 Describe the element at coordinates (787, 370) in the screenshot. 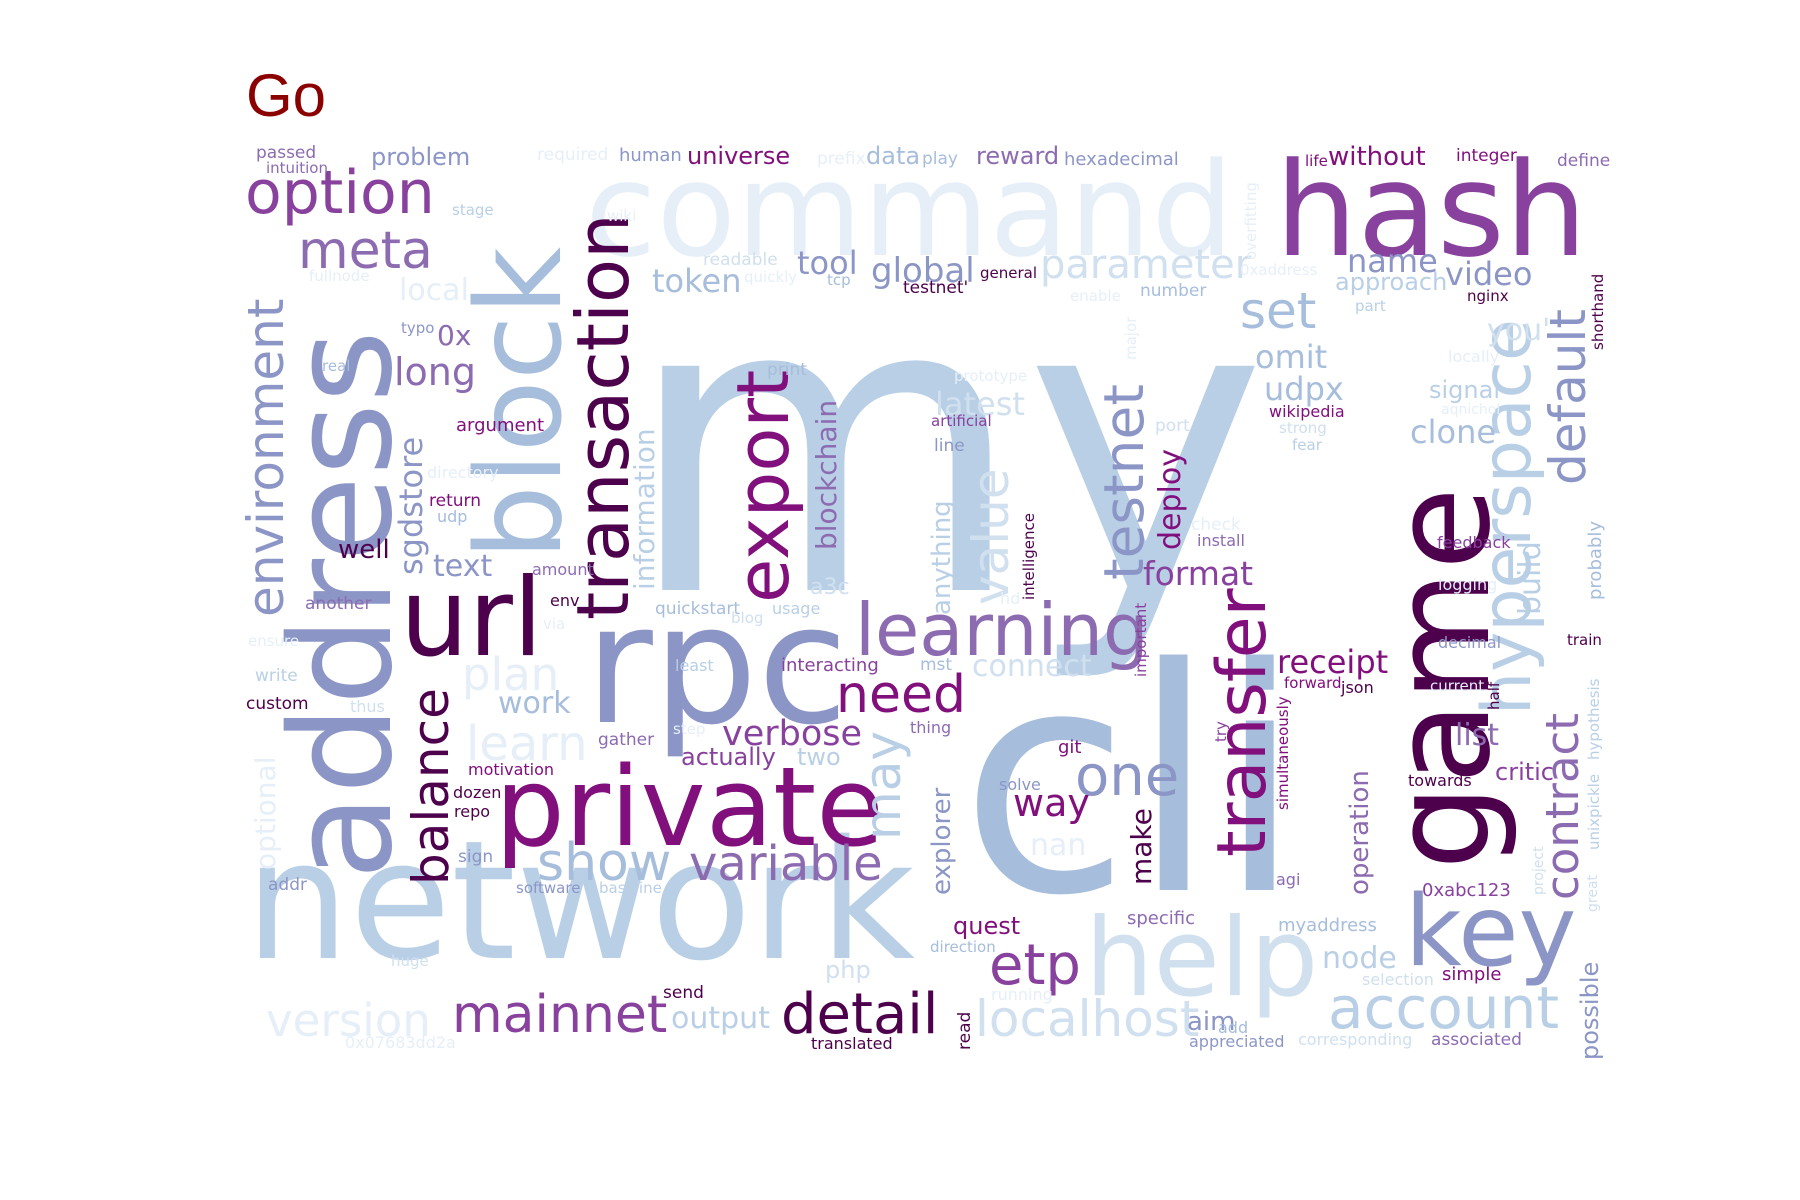

I see `cloud-word: print` at that location.